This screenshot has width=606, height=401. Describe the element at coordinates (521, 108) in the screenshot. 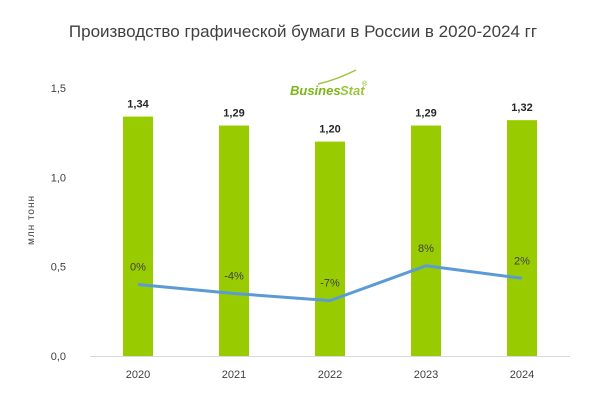

I see `bar-value-label: 1,32` at that location.